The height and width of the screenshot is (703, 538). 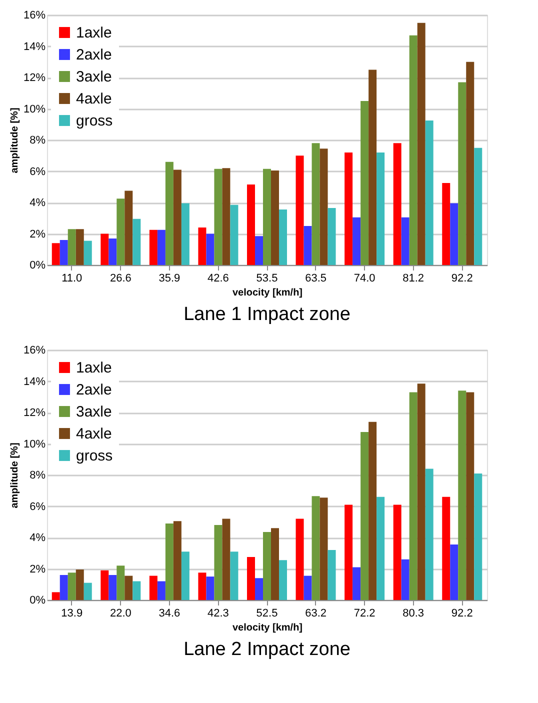 I want to click on x-tick-label: 80.3, so click(x=413, y=614).